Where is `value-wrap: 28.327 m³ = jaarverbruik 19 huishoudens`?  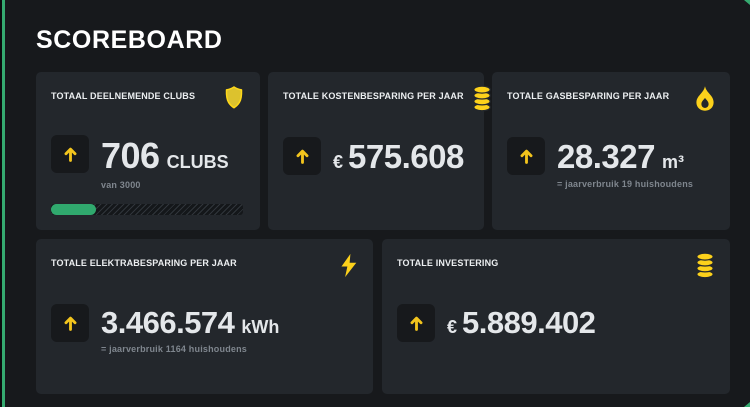
value-wrap: 28.327 m³ = jaarverbruik 19 huishoudens is located at coordinates (625, 163).